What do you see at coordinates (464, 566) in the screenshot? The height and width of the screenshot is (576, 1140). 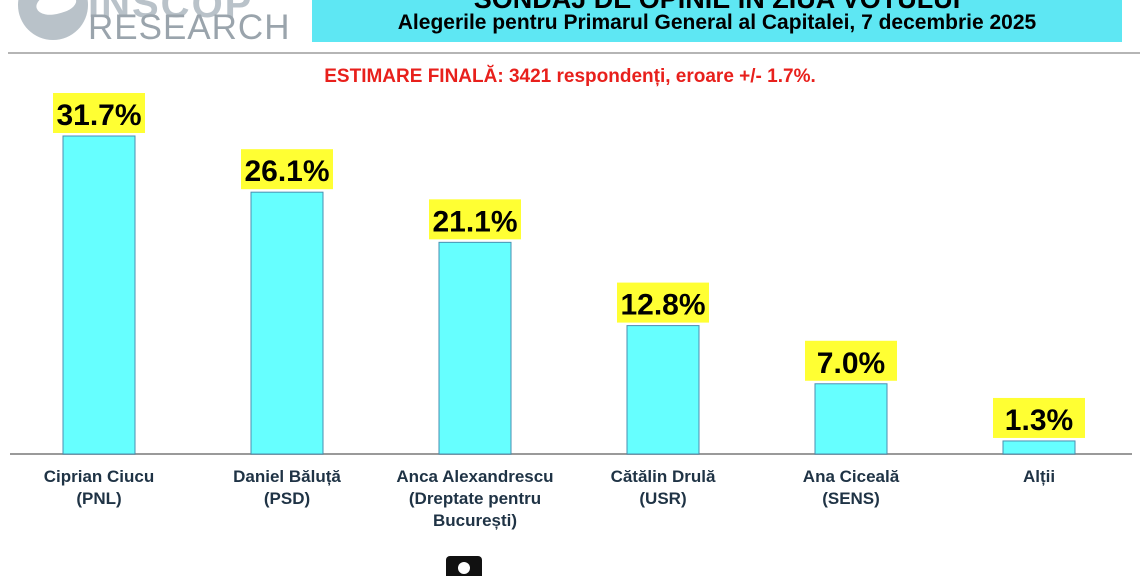 I see `bottom-icon` at bounding box center [464, 566].